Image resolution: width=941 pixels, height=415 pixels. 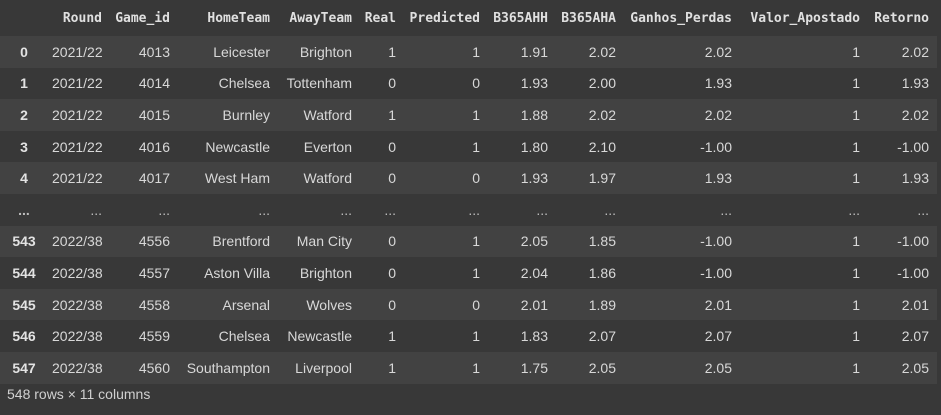 What do you see at coordinates (144, 18) in the screenshot?
I see `column-header: Game_id` at bounding box center [144, 18].